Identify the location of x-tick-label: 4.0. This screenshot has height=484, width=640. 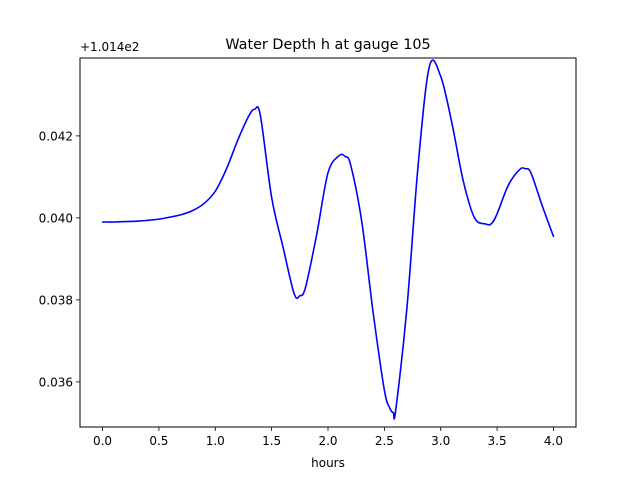
(553, 441).